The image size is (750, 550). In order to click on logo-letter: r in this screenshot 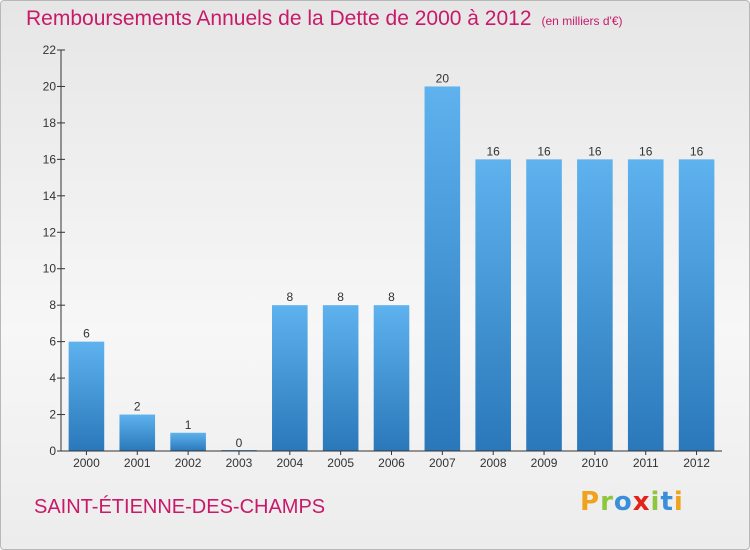, I will do `click(607, 502)`.